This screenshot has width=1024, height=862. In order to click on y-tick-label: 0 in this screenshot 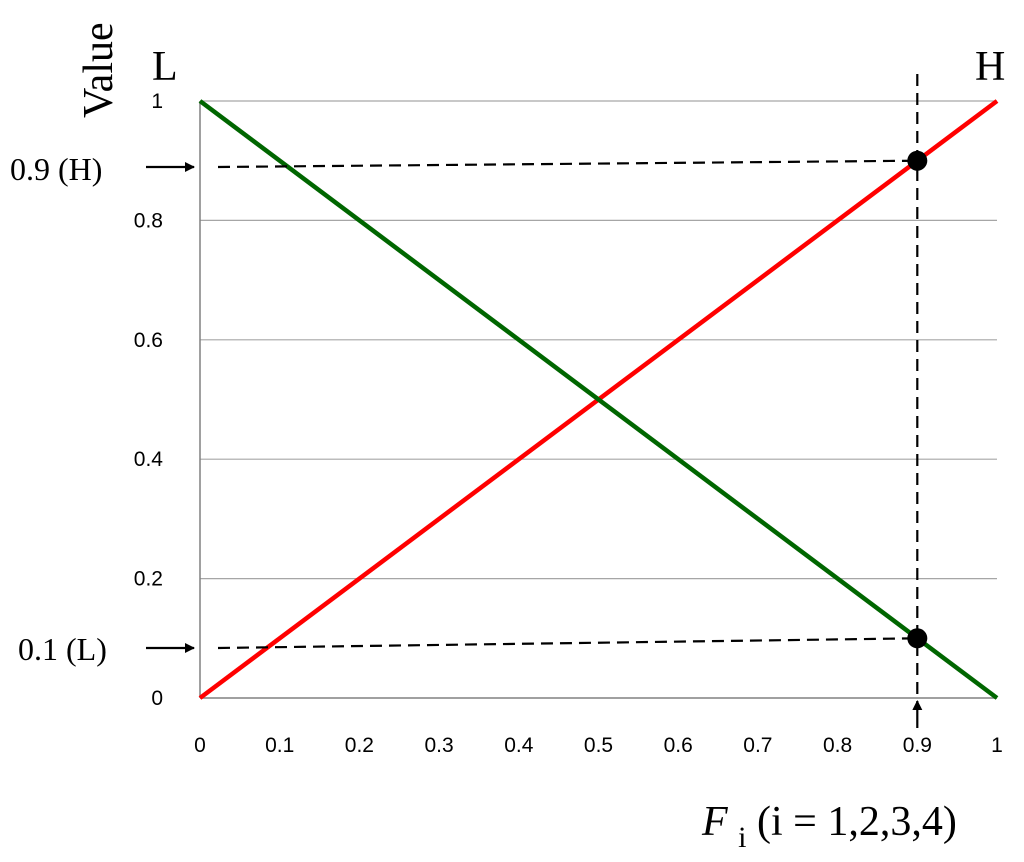, I will do `click(157, 698)`.